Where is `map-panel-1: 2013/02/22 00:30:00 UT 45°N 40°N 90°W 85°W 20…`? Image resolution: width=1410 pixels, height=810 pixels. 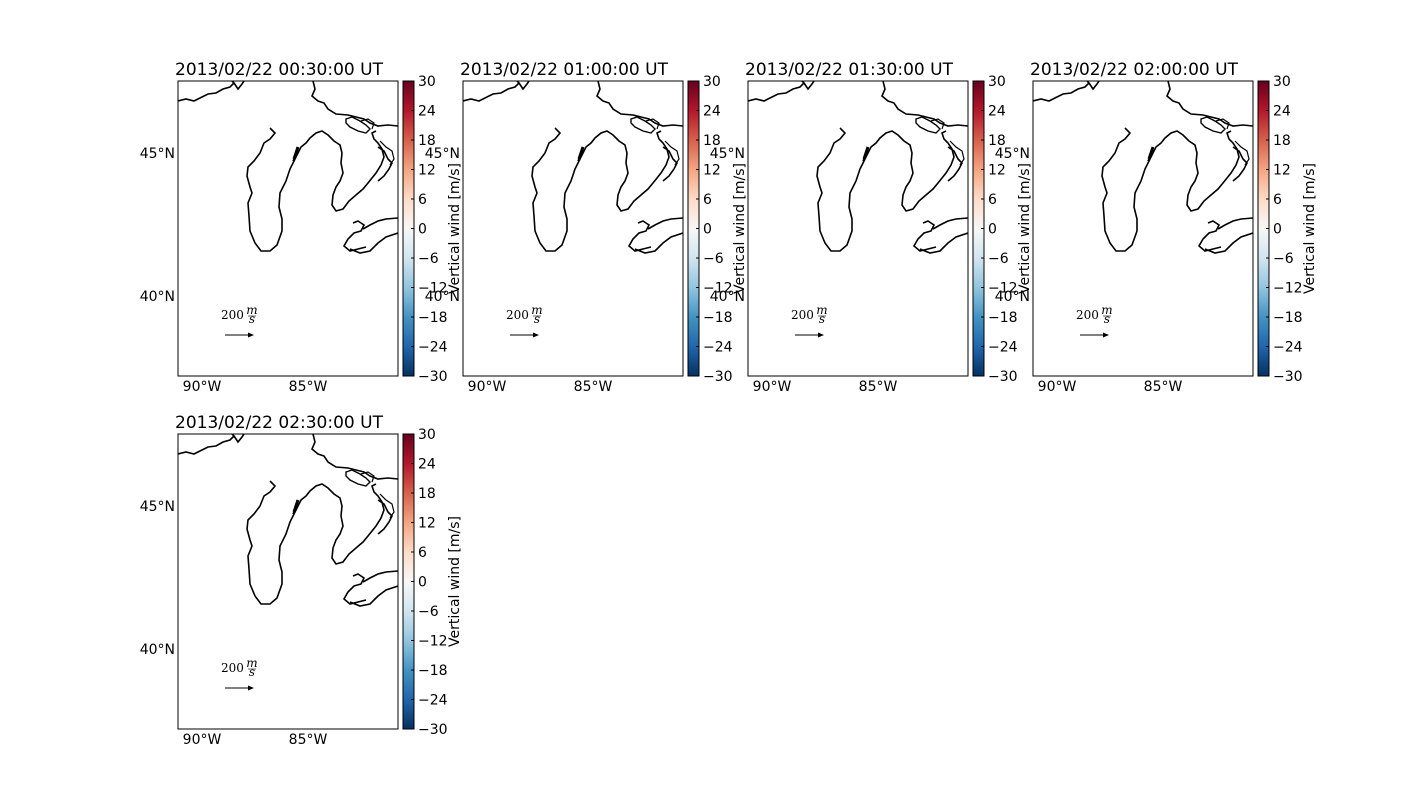 map-panel-1: 2013/02/22 00:30:00 UT 45°N 40°N 90°W 85°W 20… is located at coordinates (301, 227).